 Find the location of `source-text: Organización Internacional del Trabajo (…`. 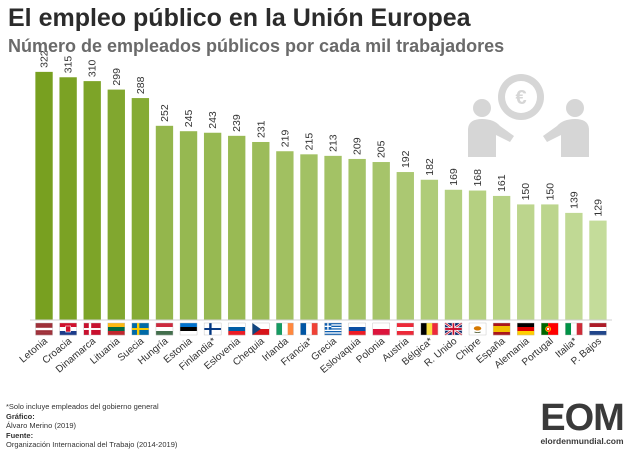

source-text: Organización Internacional del Trabajo (… is located at coordinates (92, 445).